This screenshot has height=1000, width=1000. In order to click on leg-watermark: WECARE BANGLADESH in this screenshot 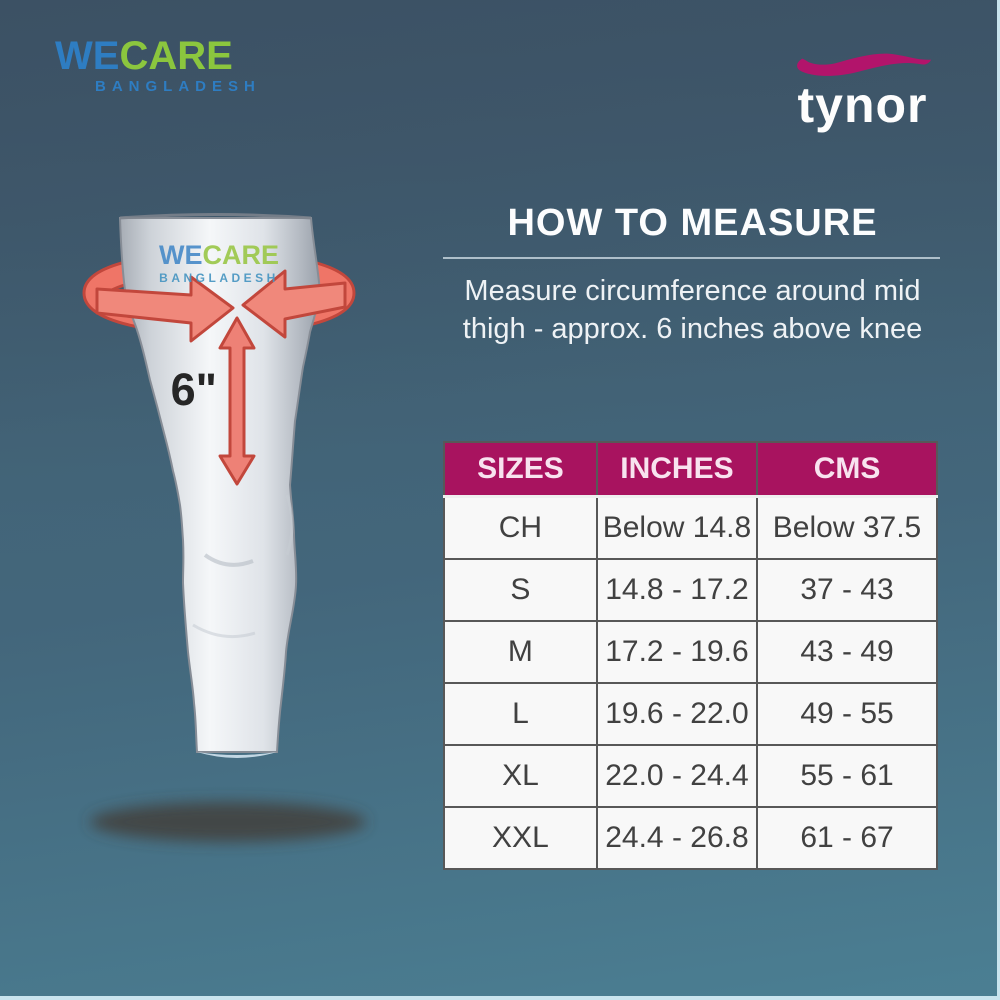, I will do `click(219, 263)`.